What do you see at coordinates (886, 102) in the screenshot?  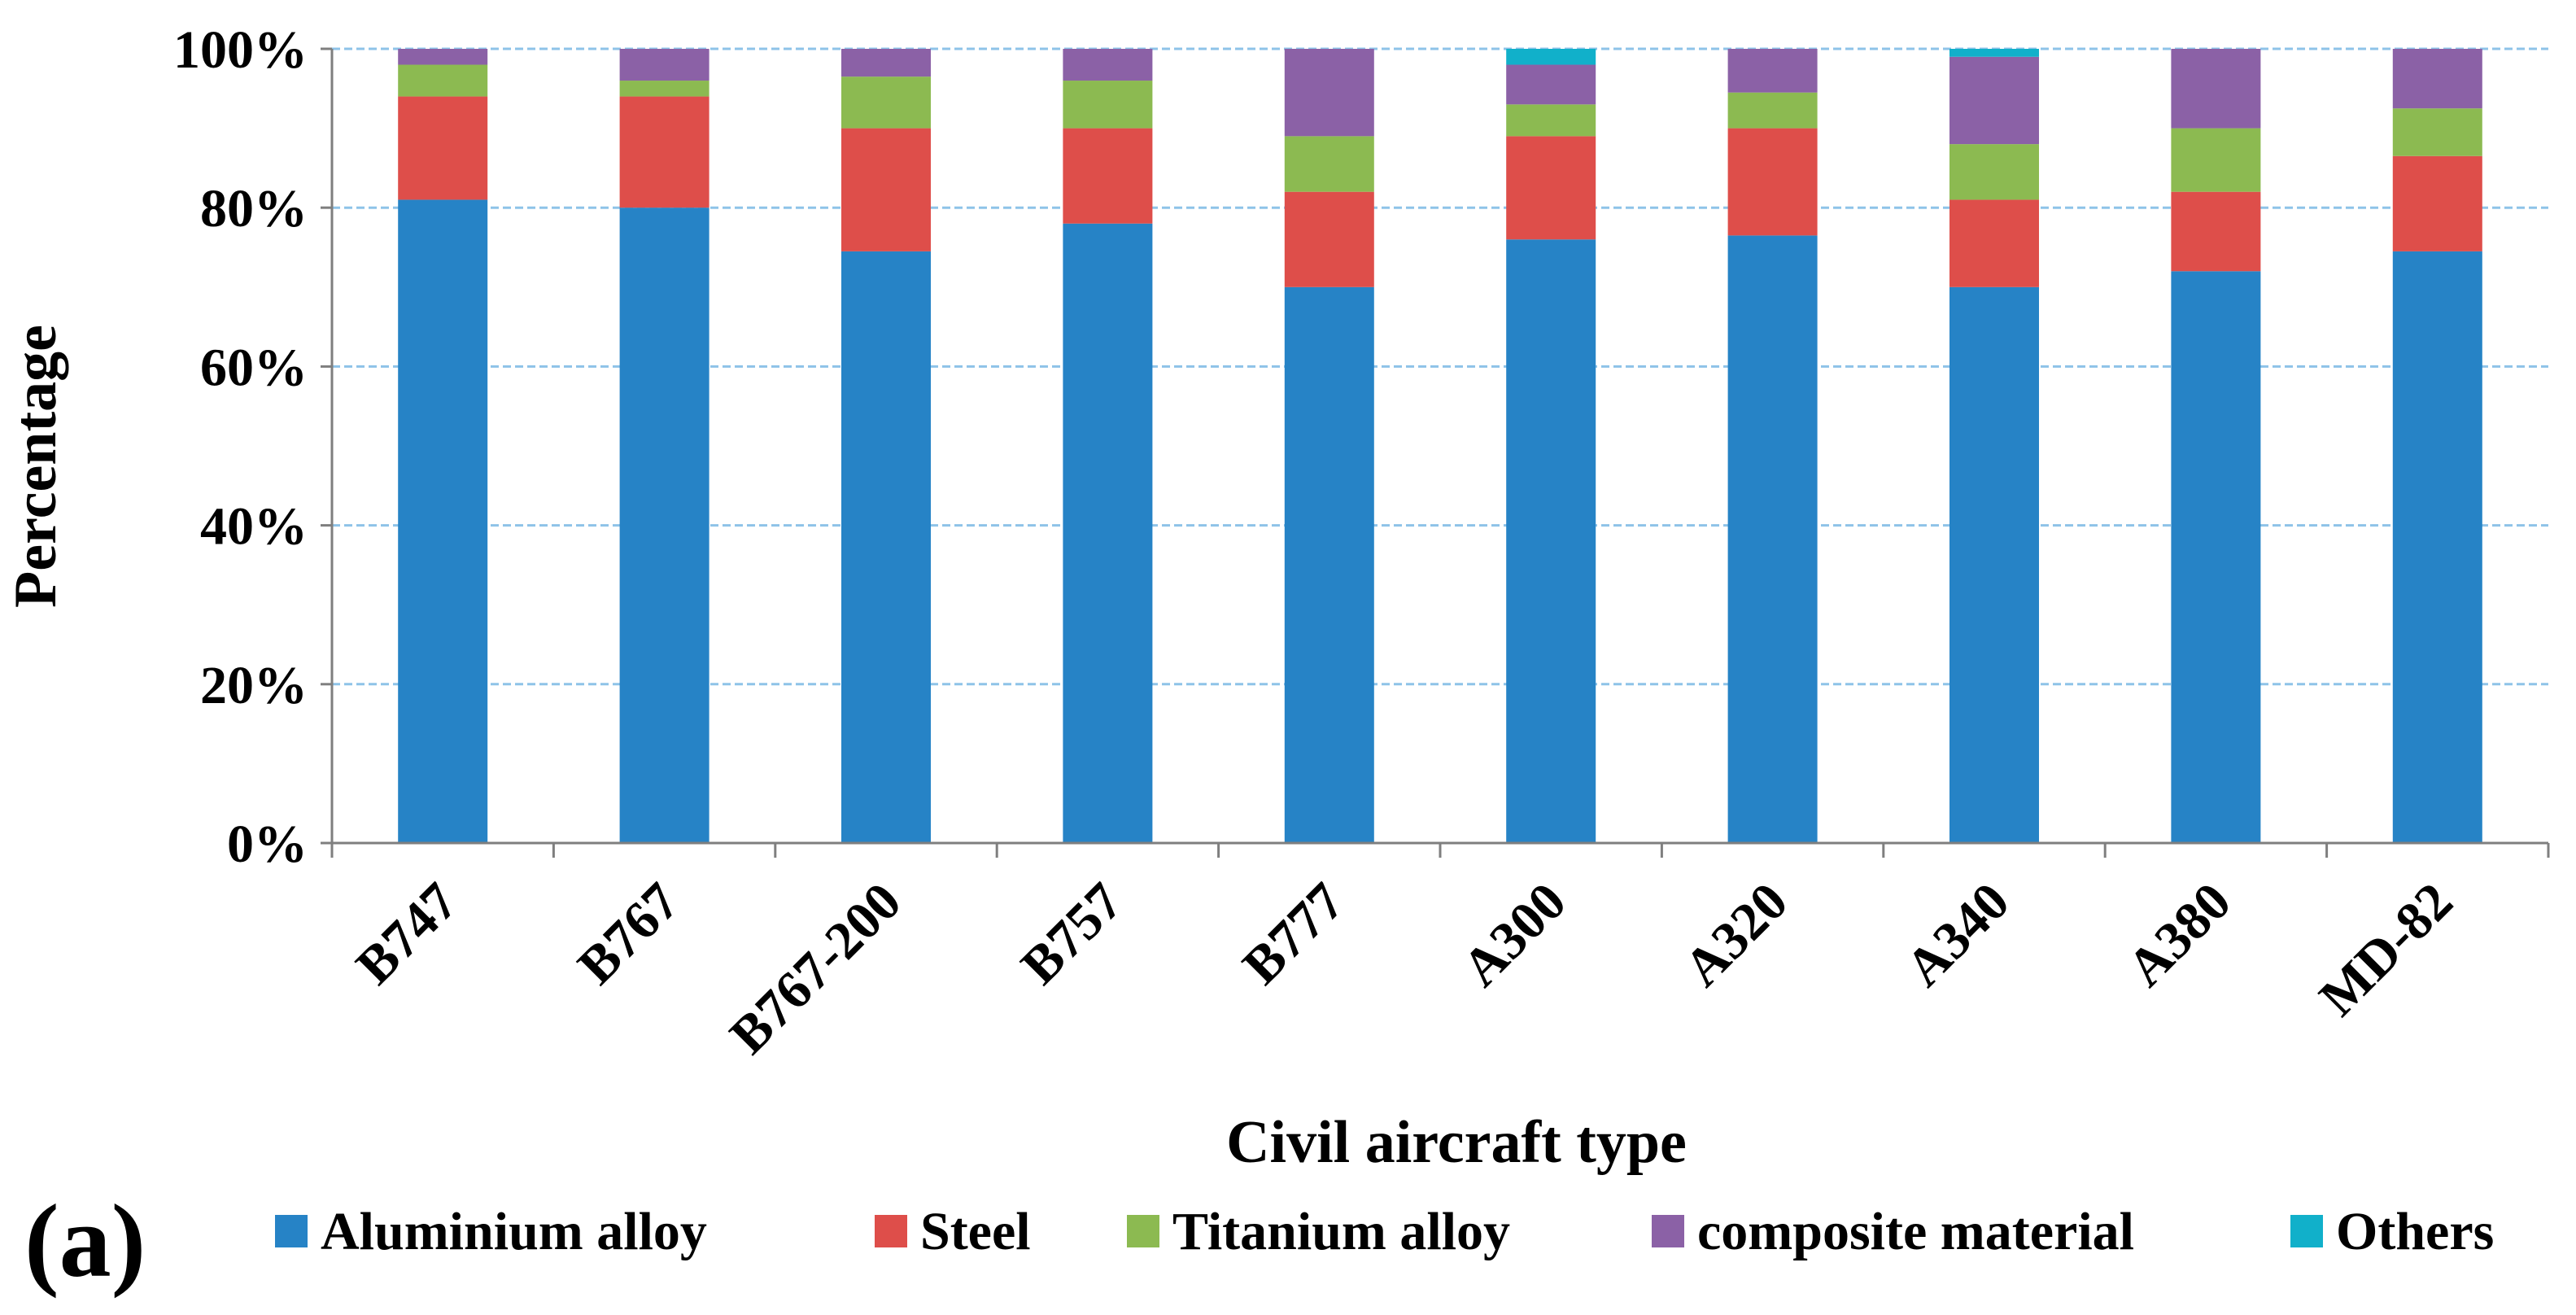 I see `bar-b767-200-titanium-alloy` at bounding box center [886, 102].